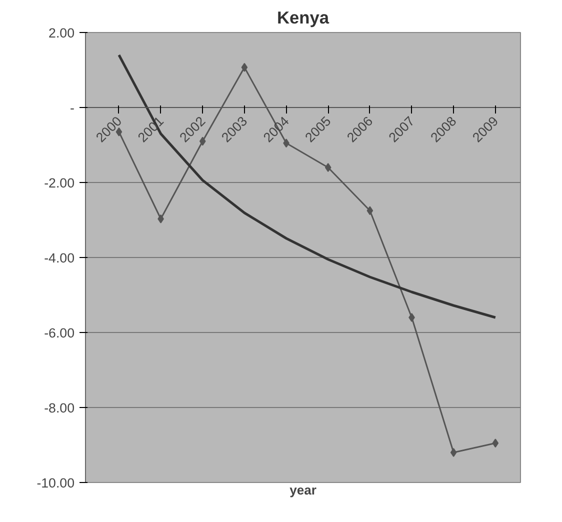  Describe the element at coordinates (59, 183) in the screenshot. I see `y-tick-label: -2.00` at that location.